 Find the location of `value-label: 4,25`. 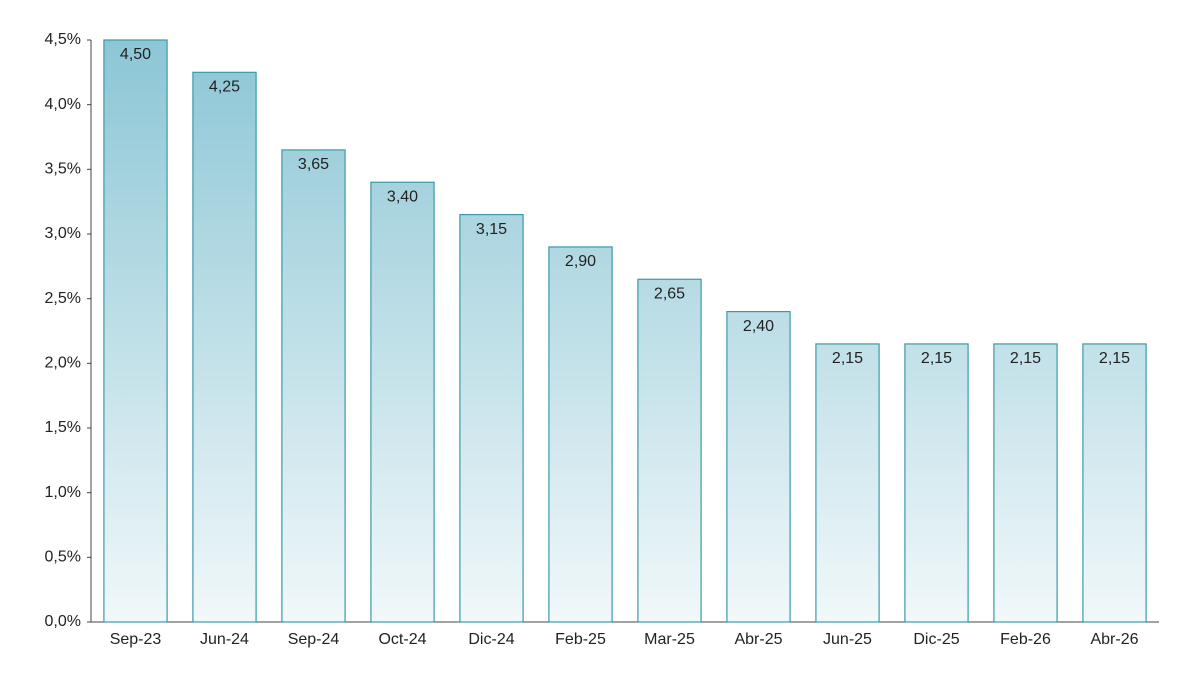

value-label: 4,25 is located at coordinates (224, 87).